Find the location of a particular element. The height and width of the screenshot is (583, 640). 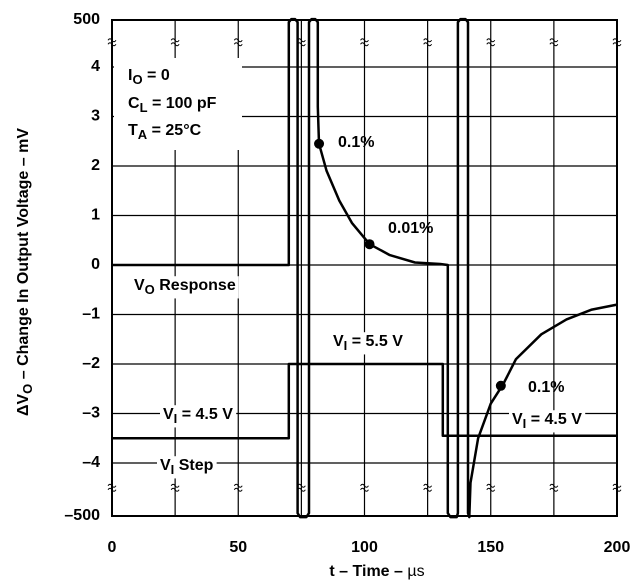

annotation-rest: = 100 pF is located at coordinates (182, 103).